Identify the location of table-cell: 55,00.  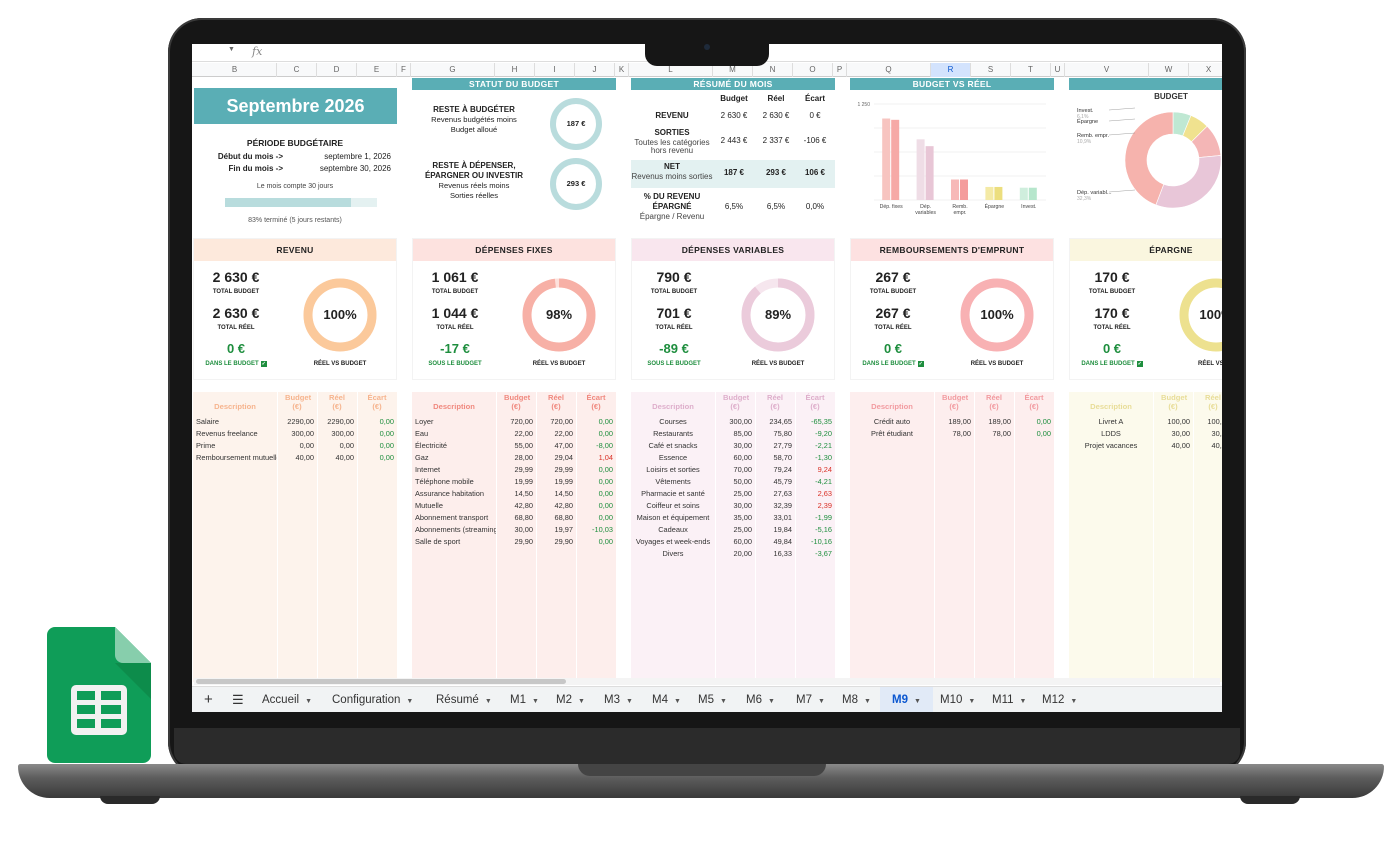
(524, 445).